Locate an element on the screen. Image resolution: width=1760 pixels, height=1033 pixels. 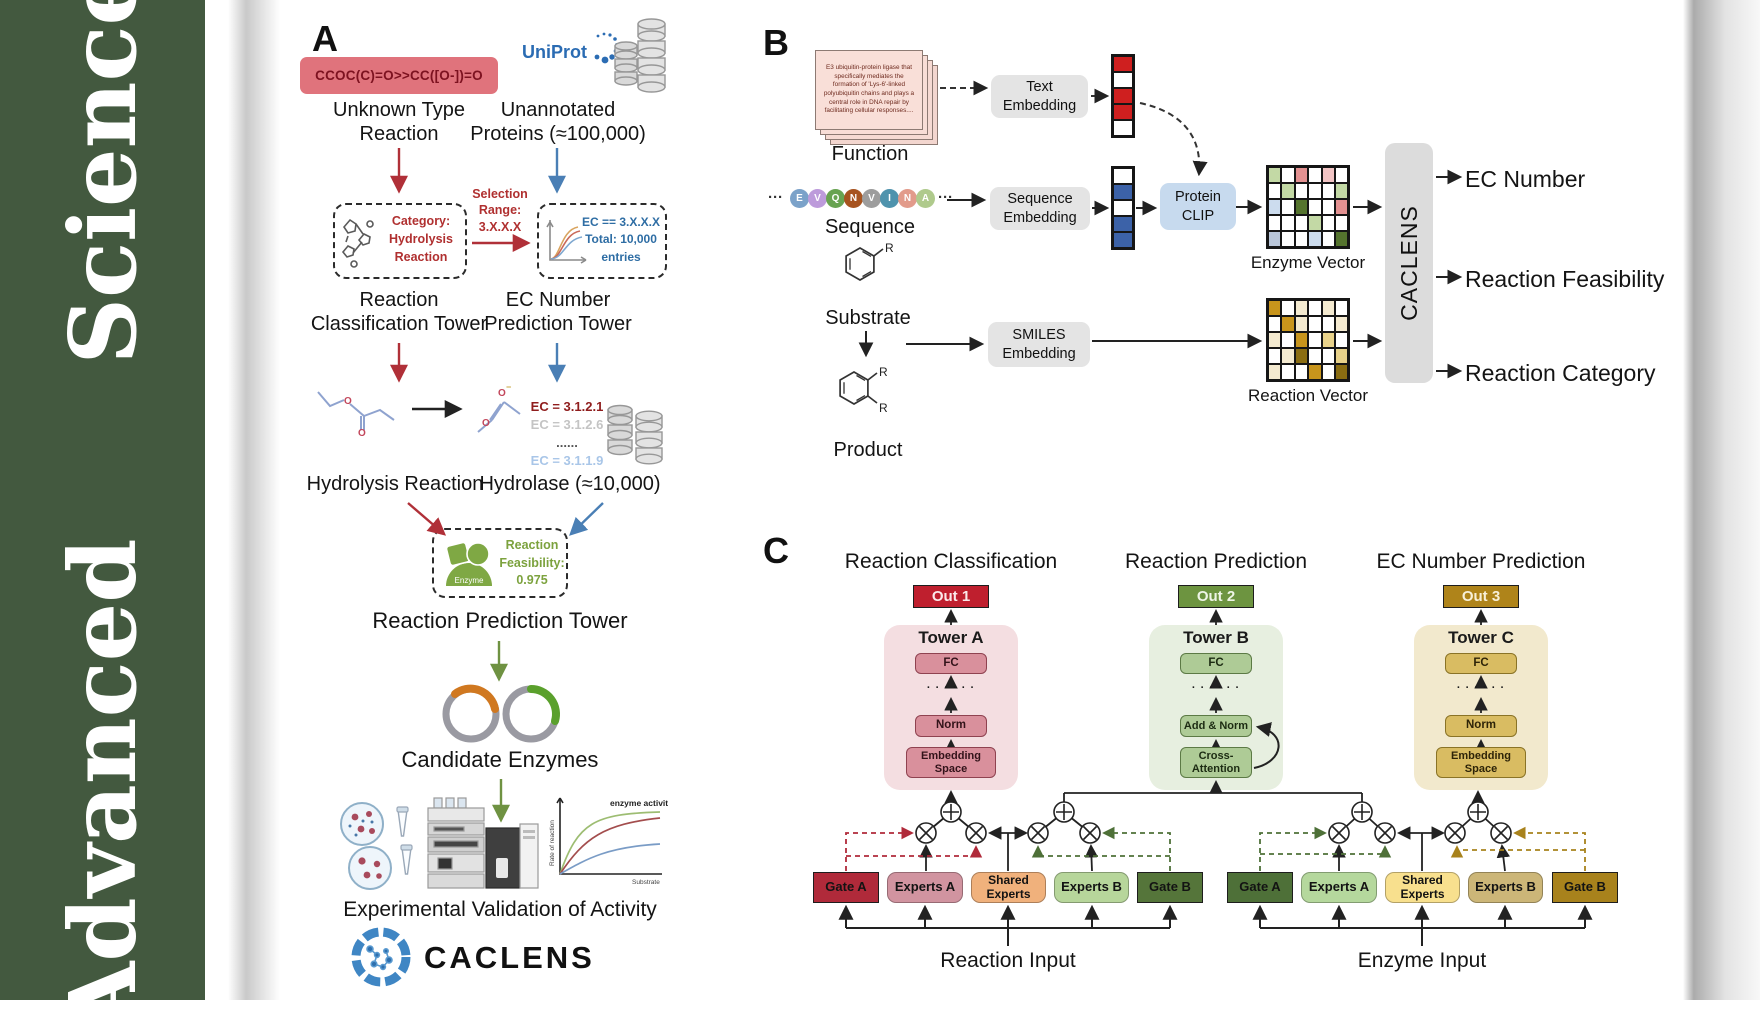
molecule-scatter-icon is located at coordinates (357, 243).